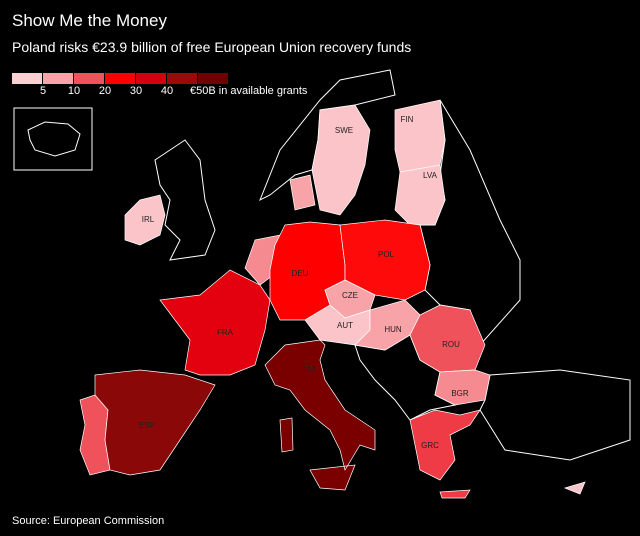 The height and width of the screenshot is (536, 640). Describe the element at coordinates (300, 273) in the screenshot. I see `country-label: DEU` at that location.